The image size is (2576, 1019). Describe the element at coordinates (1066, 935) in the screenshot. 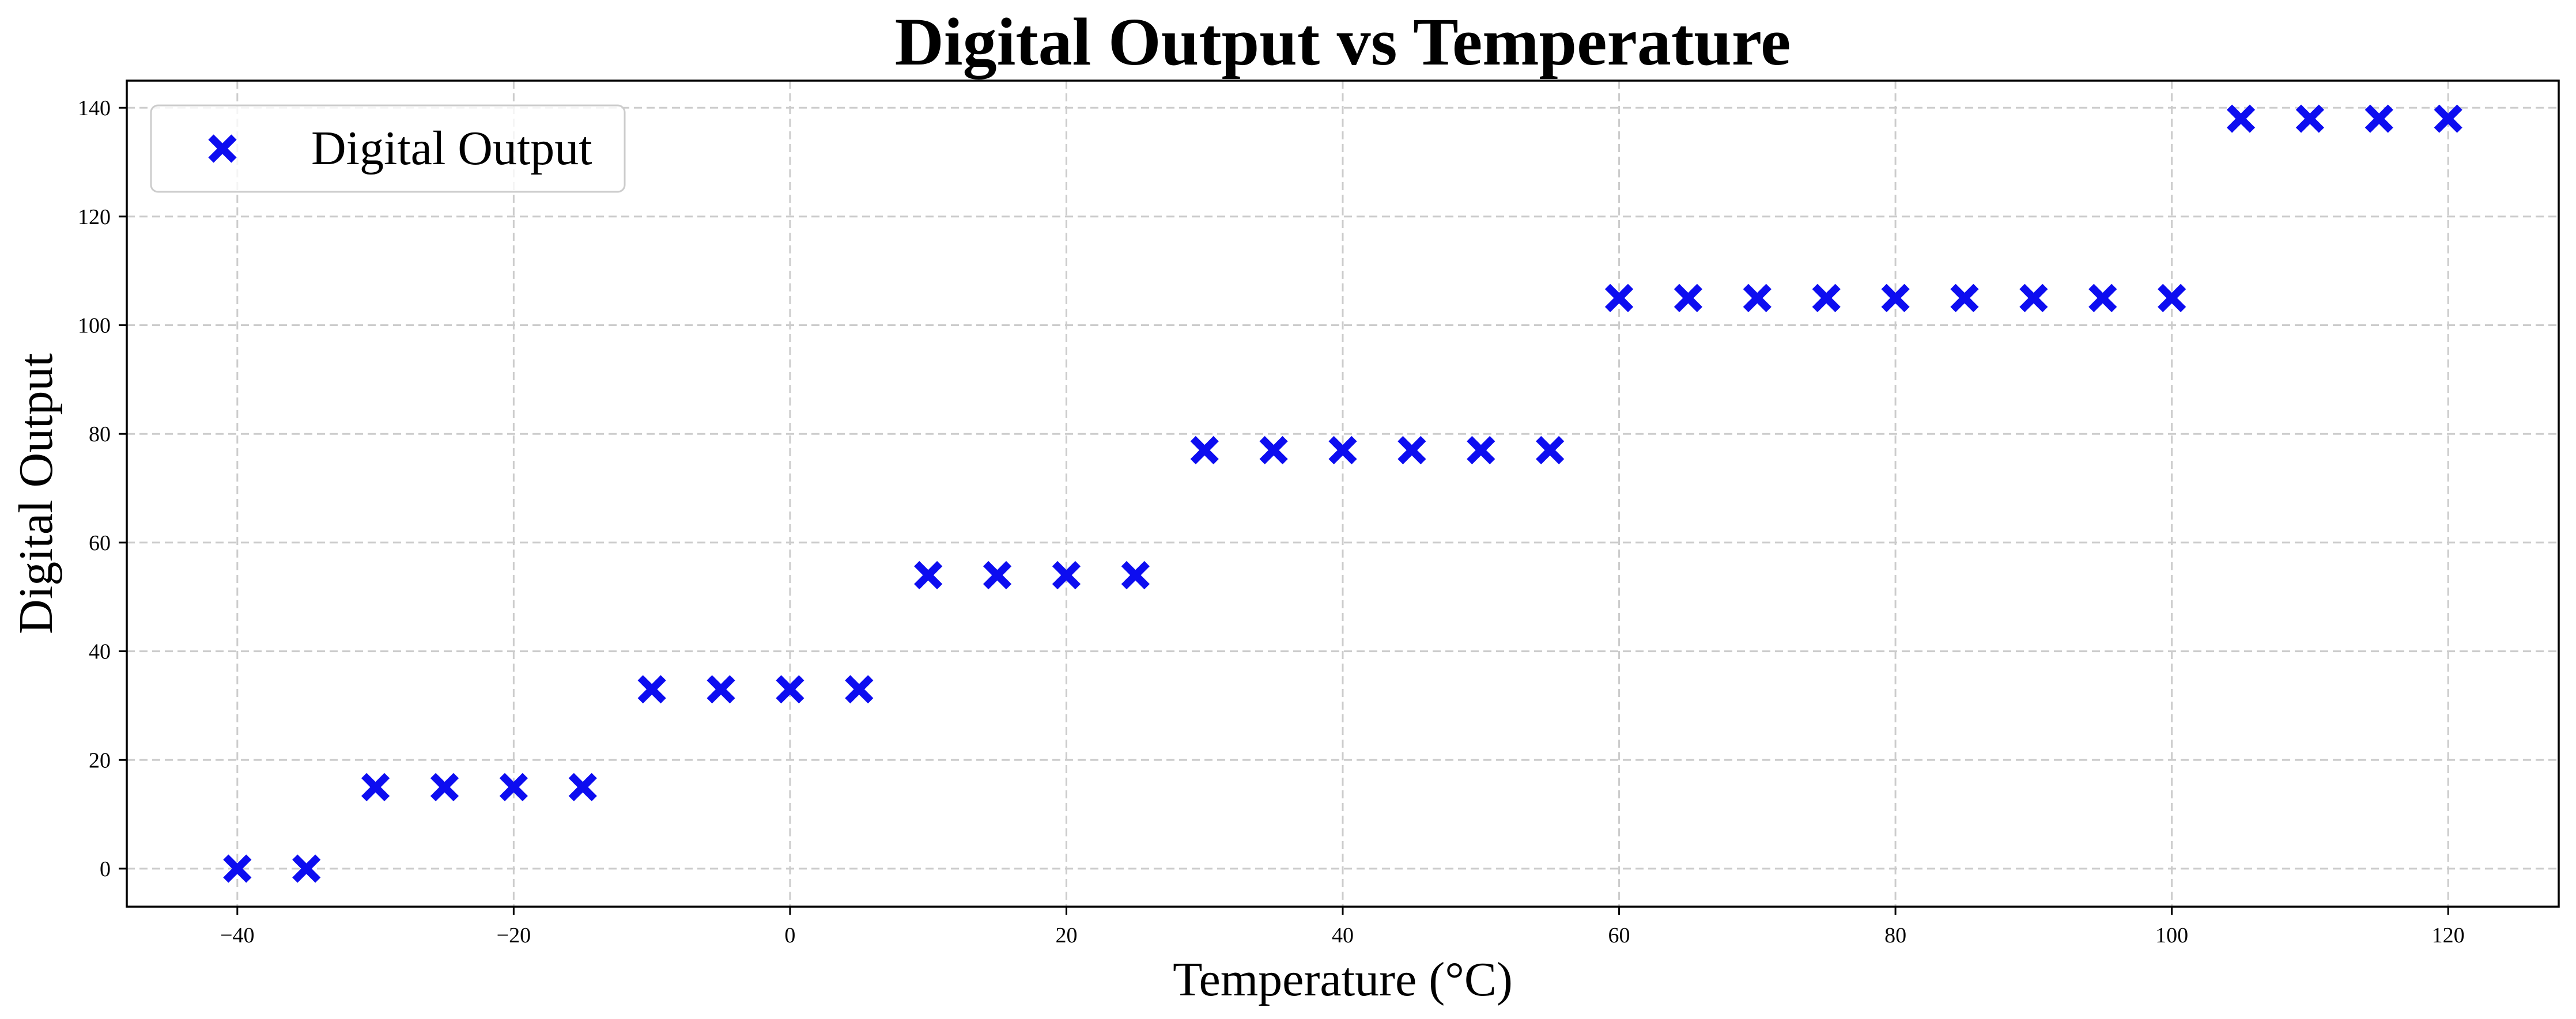

I see `x-tick-label: 20` at that location.